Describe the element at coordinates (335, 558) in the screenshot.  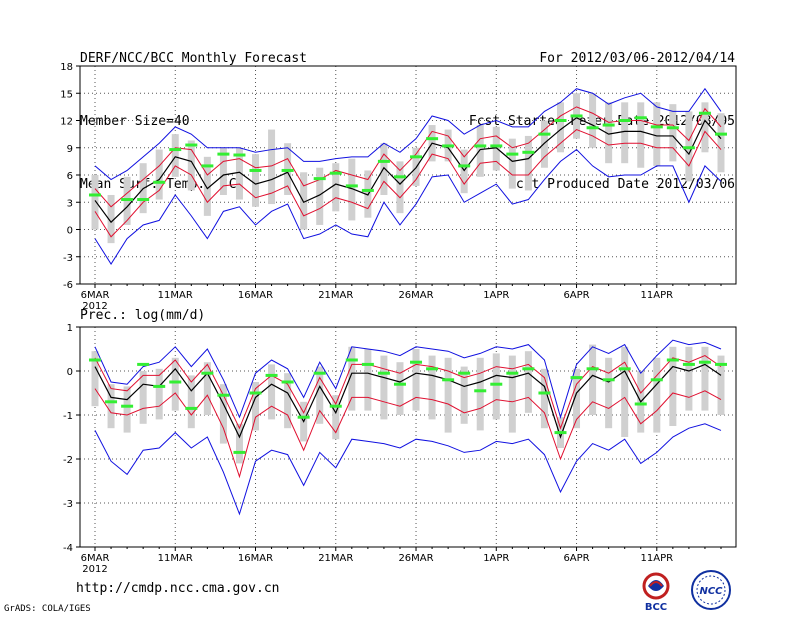
I see `prec-x-tick-label: 21MAR` at that location.